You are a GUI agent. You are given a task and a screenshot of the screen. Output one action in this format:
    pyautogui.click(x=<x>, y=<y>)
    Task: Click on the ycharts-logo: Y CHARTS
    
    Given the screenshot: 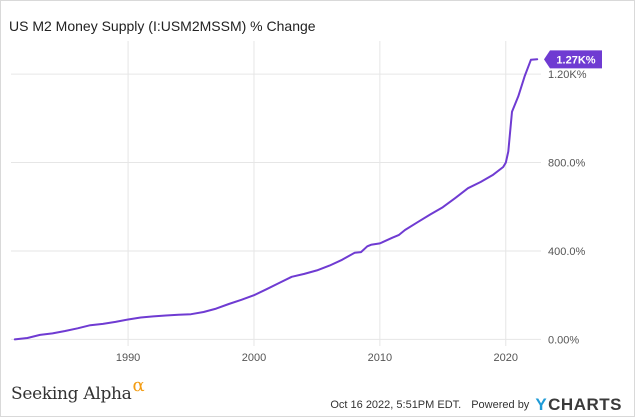 What is the action you would take?
    pyautogui.click(x=578, y=405)
    